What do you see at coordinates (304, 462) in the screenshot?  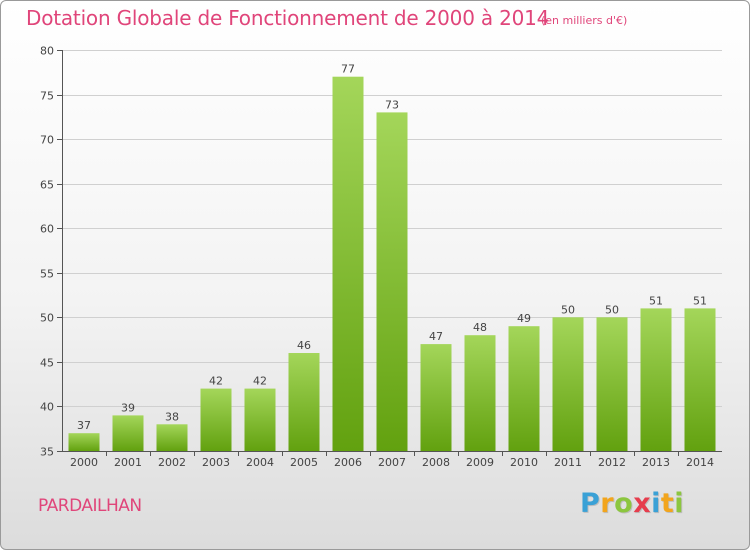 I see `x-tick-label: 2005` at bounding box center [304, 462].